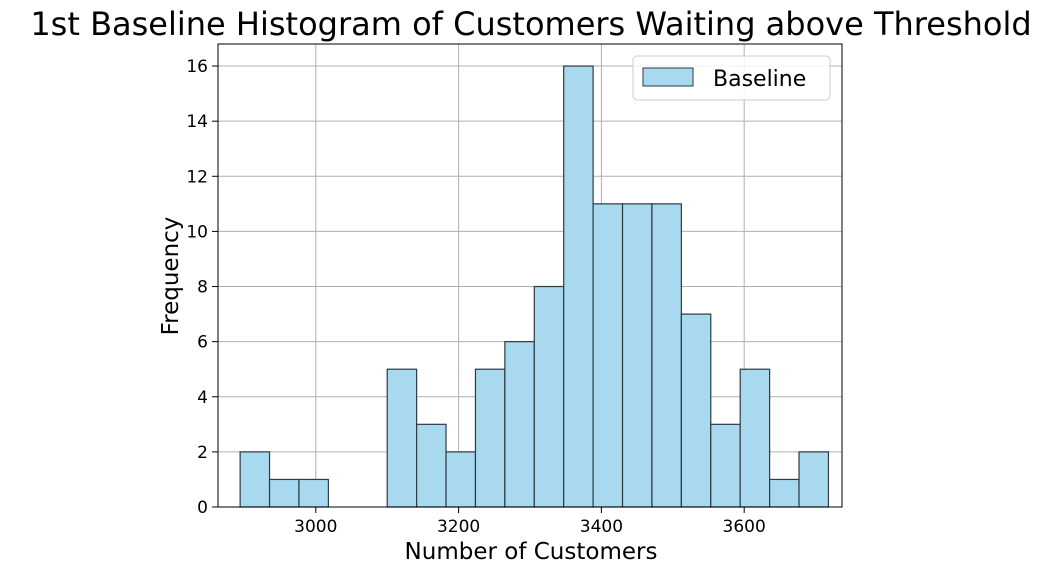 This screenshot has height=574, width=1063. Describe the element at coordinates (197, 67) in the screenshot. I see `y-tick-label: 16` at that location.